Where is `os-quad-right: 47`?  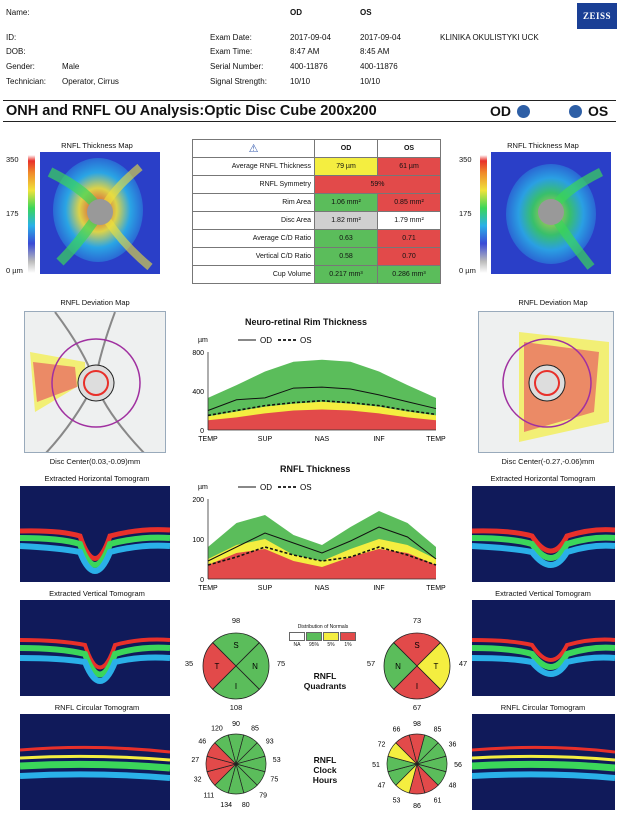
os-quad-right: 47 is located at coordinates (463, 663).